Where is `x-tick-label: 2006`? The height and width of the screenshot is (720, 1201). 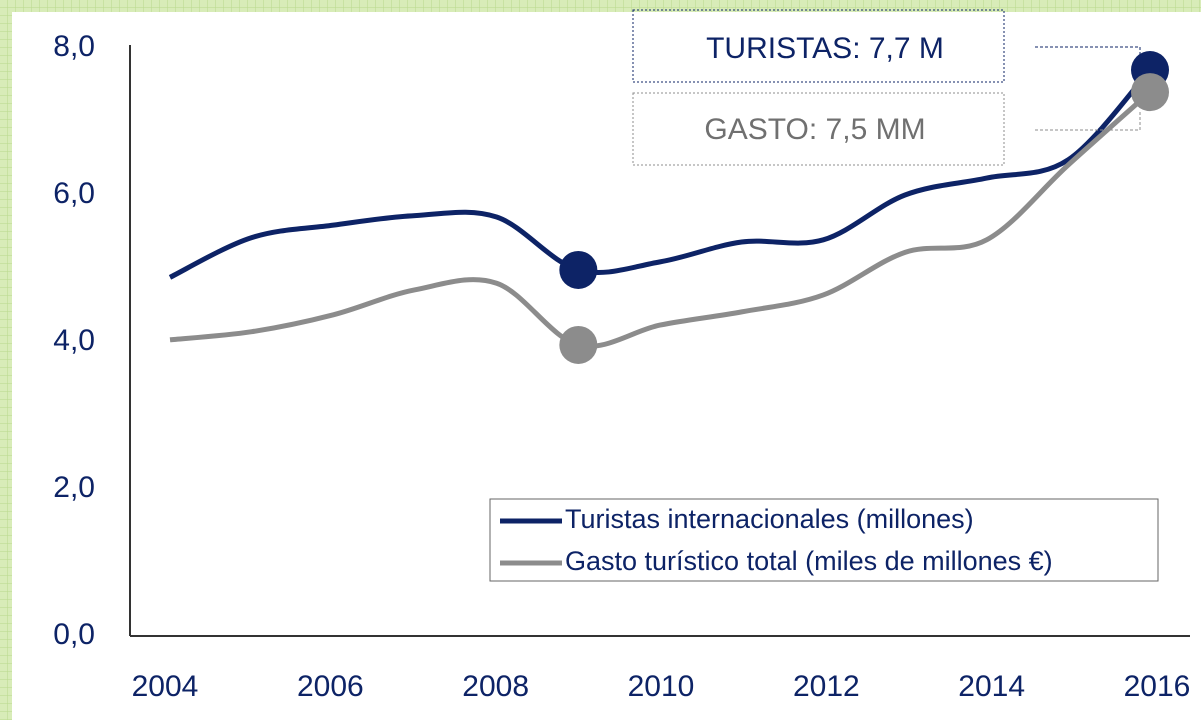 x-tick-label: 2006 is located at coordinates (330, 686).